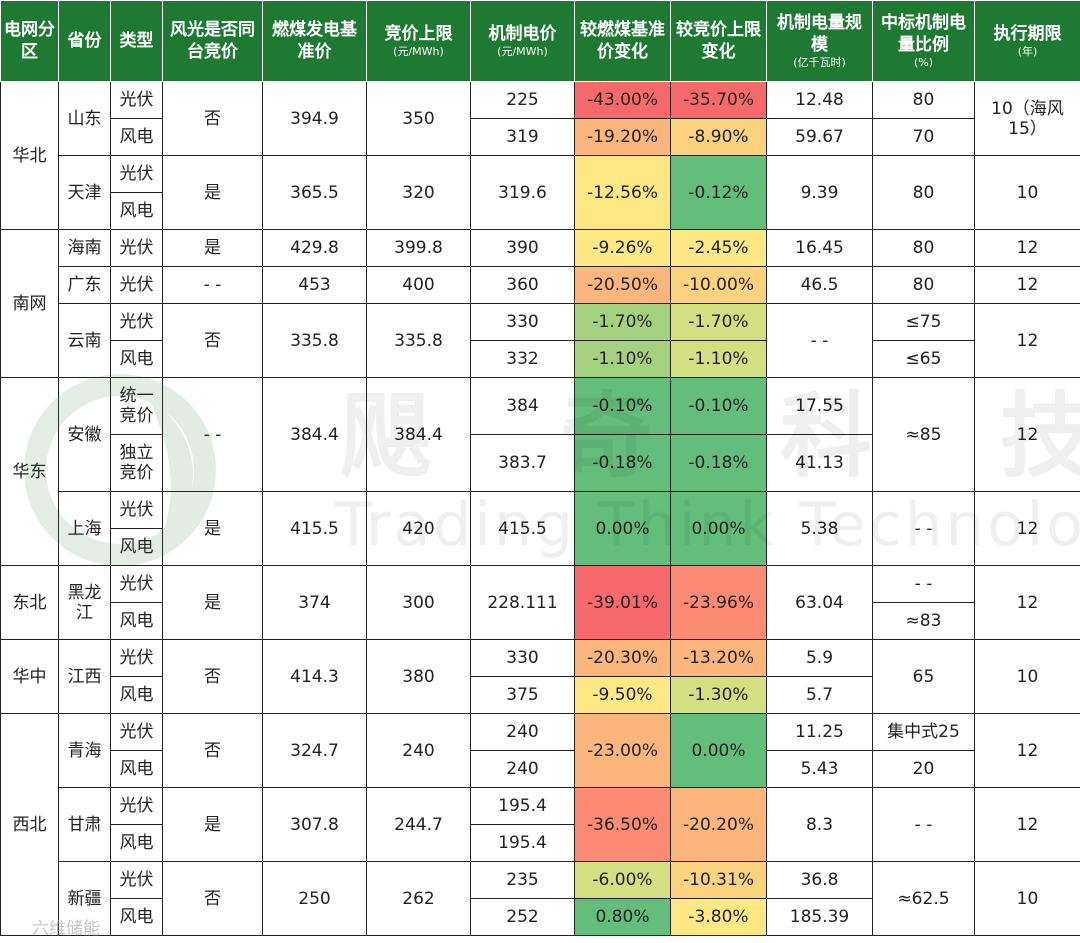 This screenshot has height=943, width=1080. Describe the element at coordinates (718, 602) in the screenshot. I see `change-cap-cell: -23.96%` at that location.